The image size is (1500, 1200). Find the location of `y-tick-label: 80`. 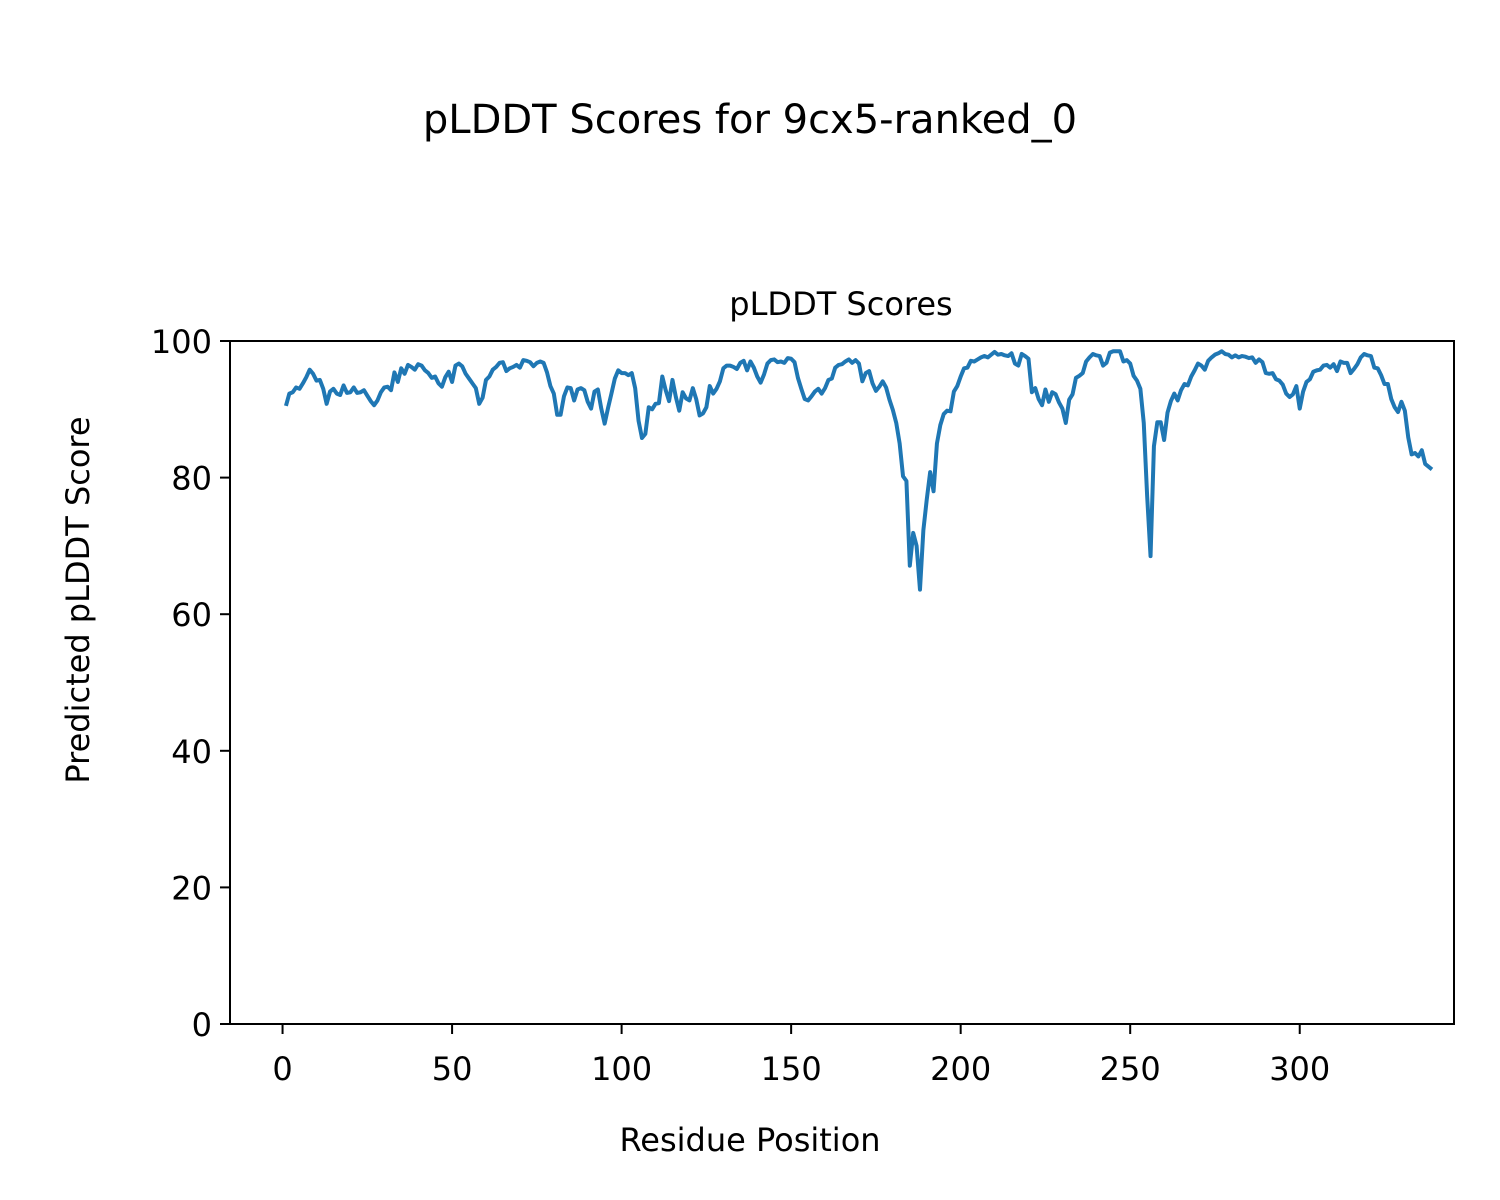

y-tick-label: 80 is located at coordinates (191, 479).